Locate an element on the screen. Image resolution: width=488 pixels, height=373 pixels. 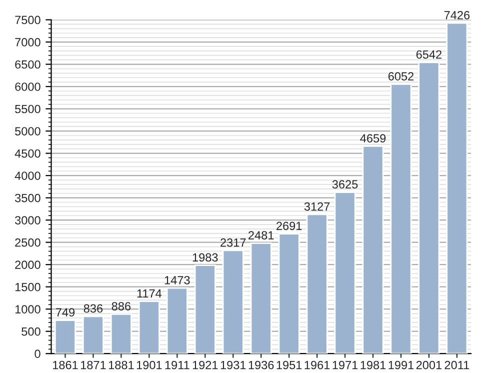
y-tick-label: 4500 is located at coordinates (27, 153).